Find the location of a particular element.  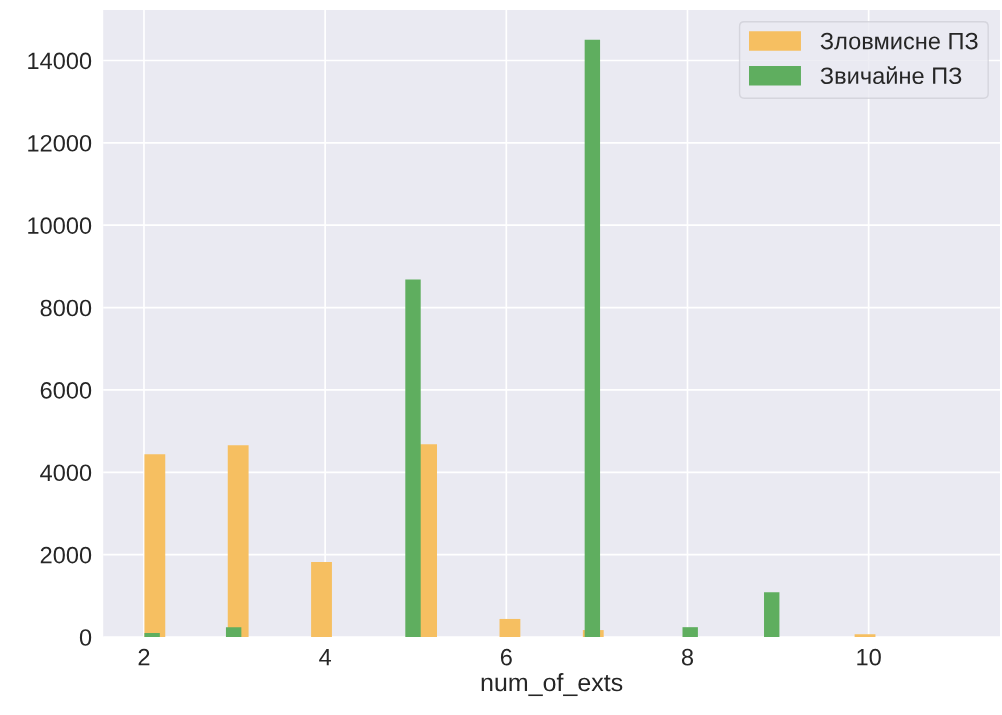

x-tick-label: 6 is located at coordinates (506, 657).